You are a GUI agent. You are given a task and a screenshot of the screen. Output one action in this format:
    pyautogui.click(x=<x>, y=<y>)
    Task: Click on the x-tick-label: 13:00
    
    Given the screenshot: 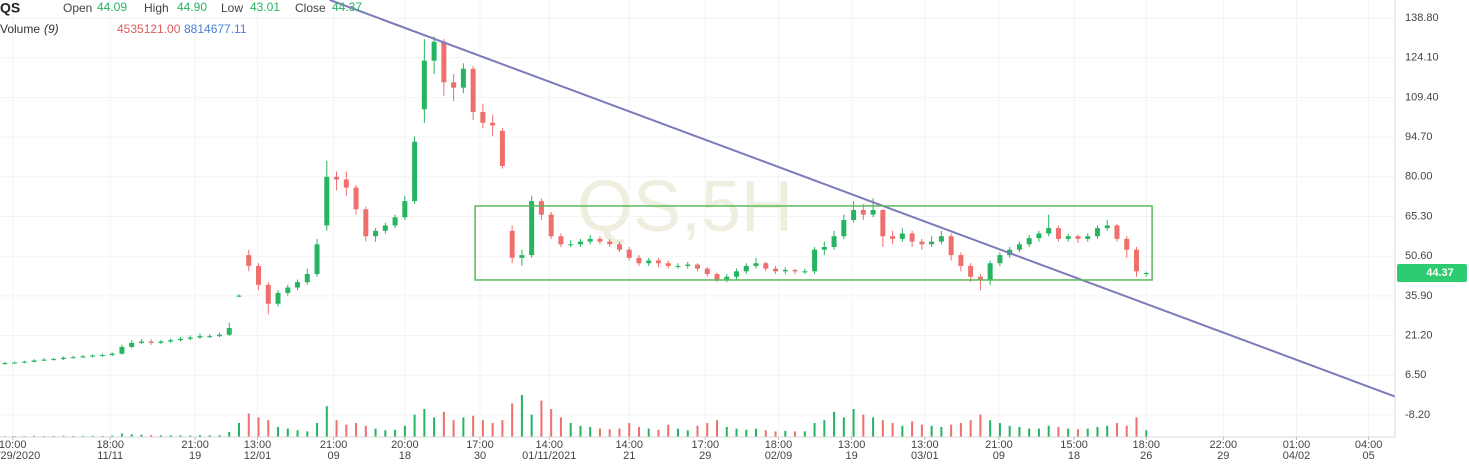 What is the action you would take?
    pyautogui.click(x=925, y=445)
    